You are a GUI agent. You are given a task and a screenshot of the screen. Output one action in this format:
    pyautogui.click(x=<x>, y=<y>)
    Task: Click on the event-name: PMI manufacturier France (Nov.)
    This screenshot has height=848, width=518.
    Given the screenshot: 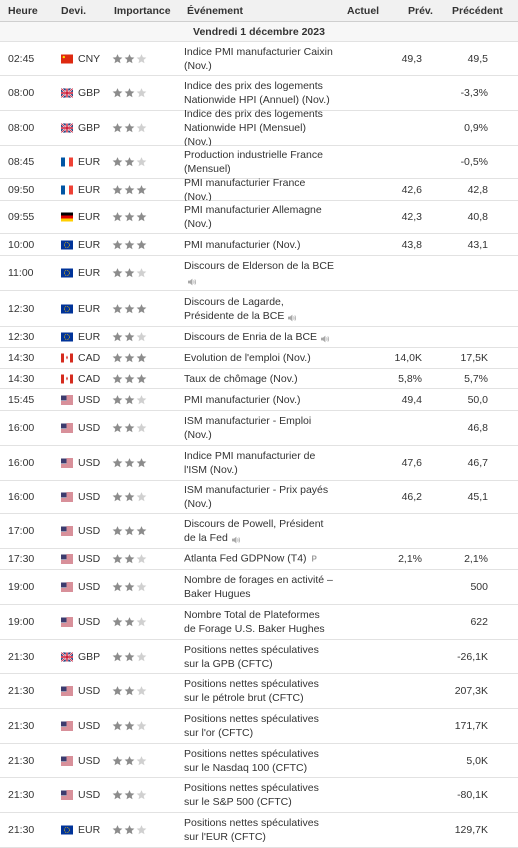 What is the action you would take?
    pyautogui.click(x=259, y=190)
    